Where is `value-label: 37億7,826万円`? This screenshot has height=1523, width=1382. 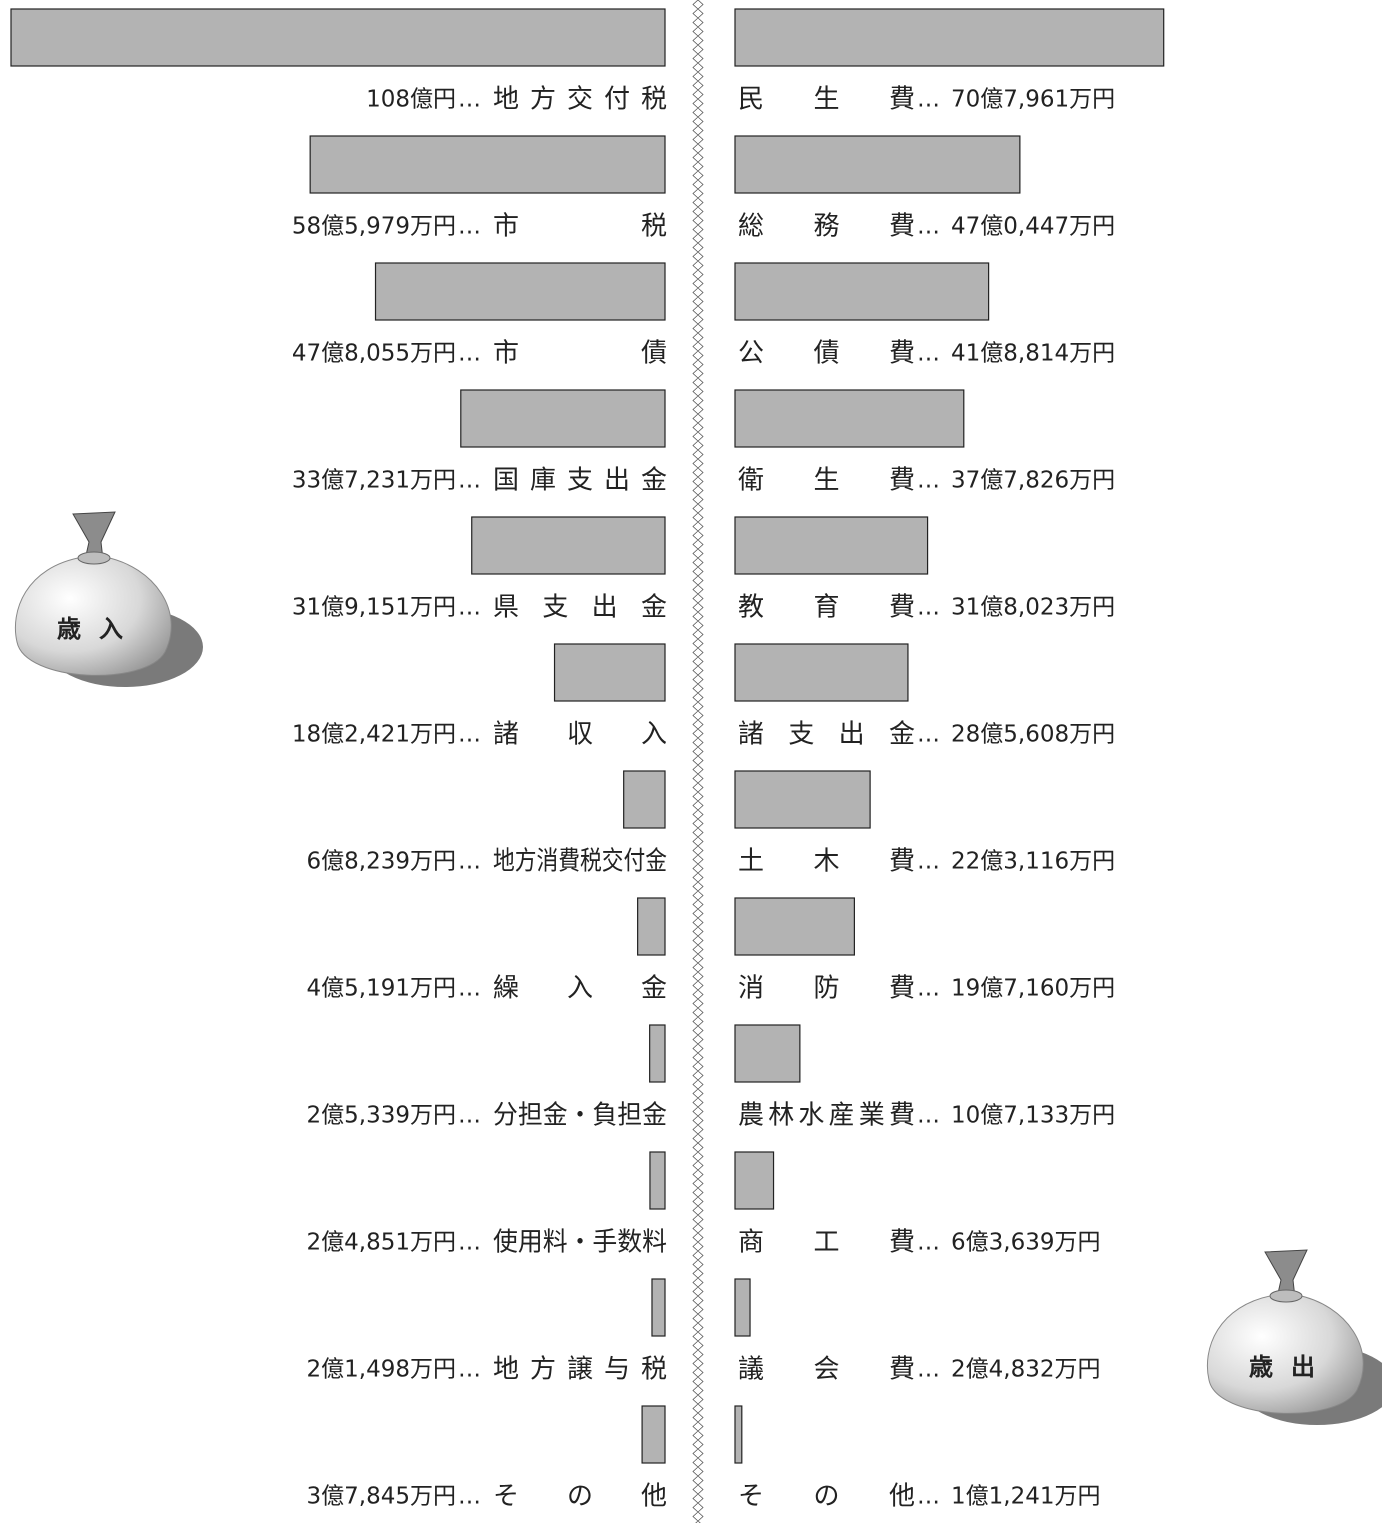 value-label: 37億7,826万円 is located at coordinates (1033, 481).